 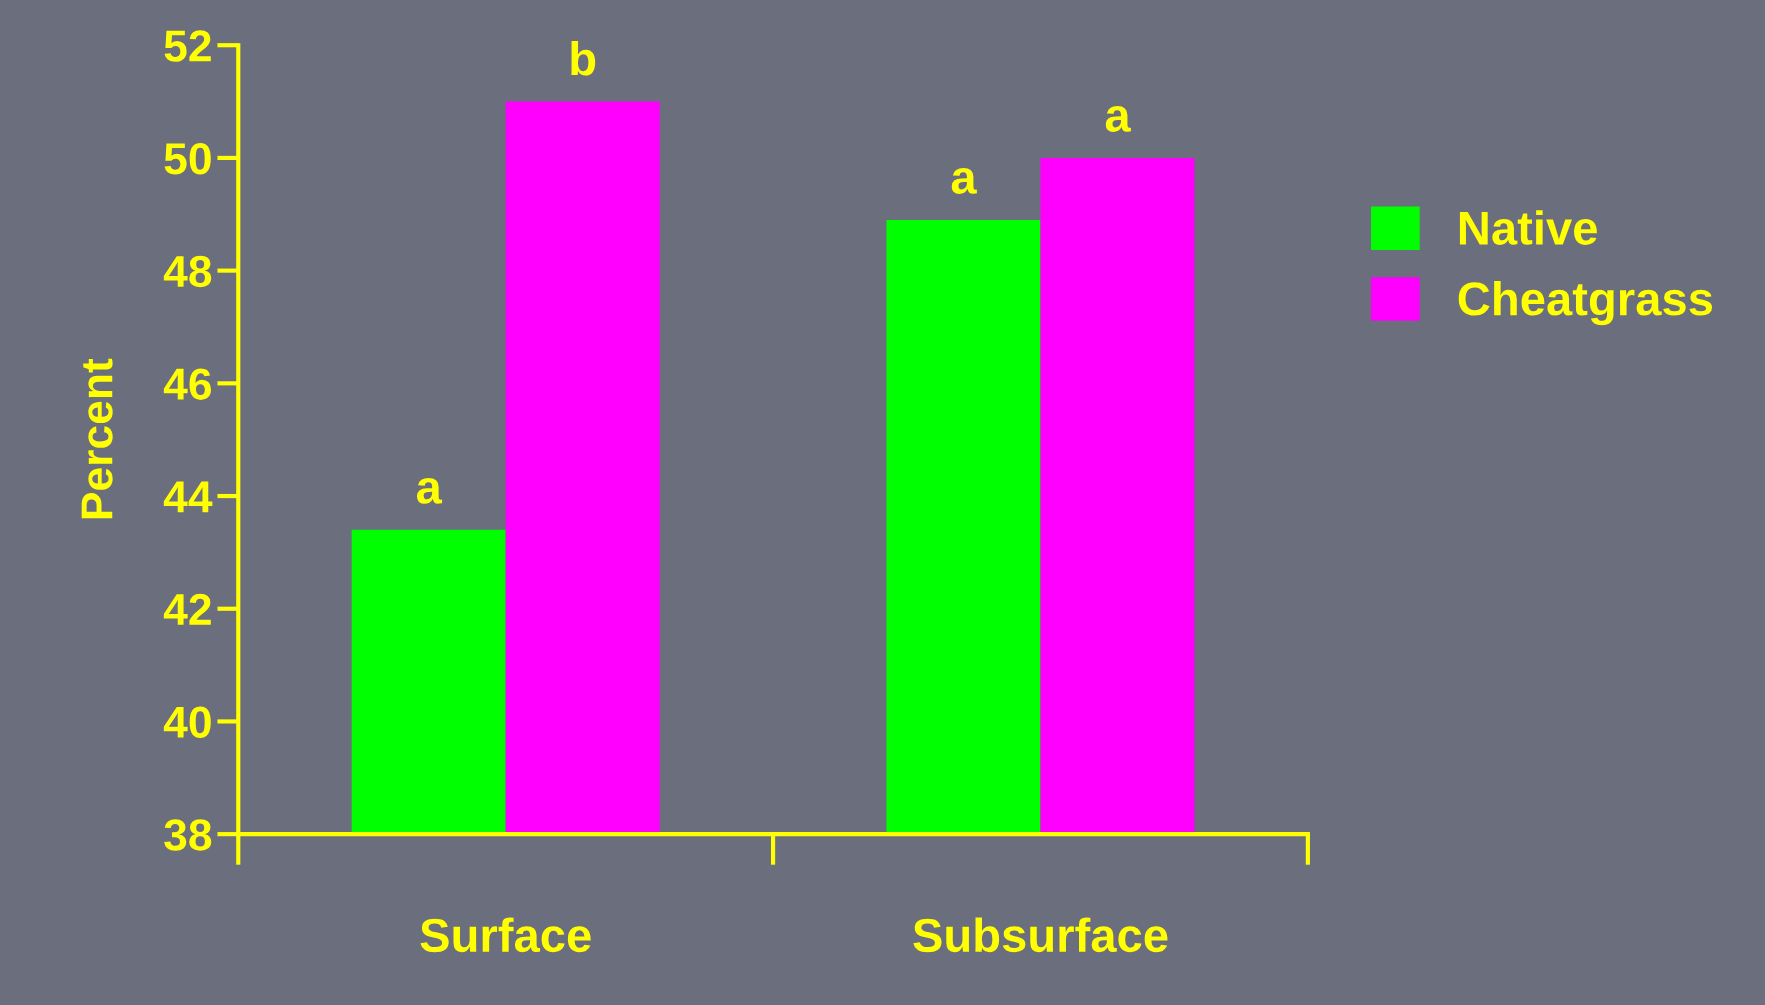 What do you see at coordinates (187, 609) in the screenshot?
I see `y-tick-label: 42` at bounding box center [187, 609].